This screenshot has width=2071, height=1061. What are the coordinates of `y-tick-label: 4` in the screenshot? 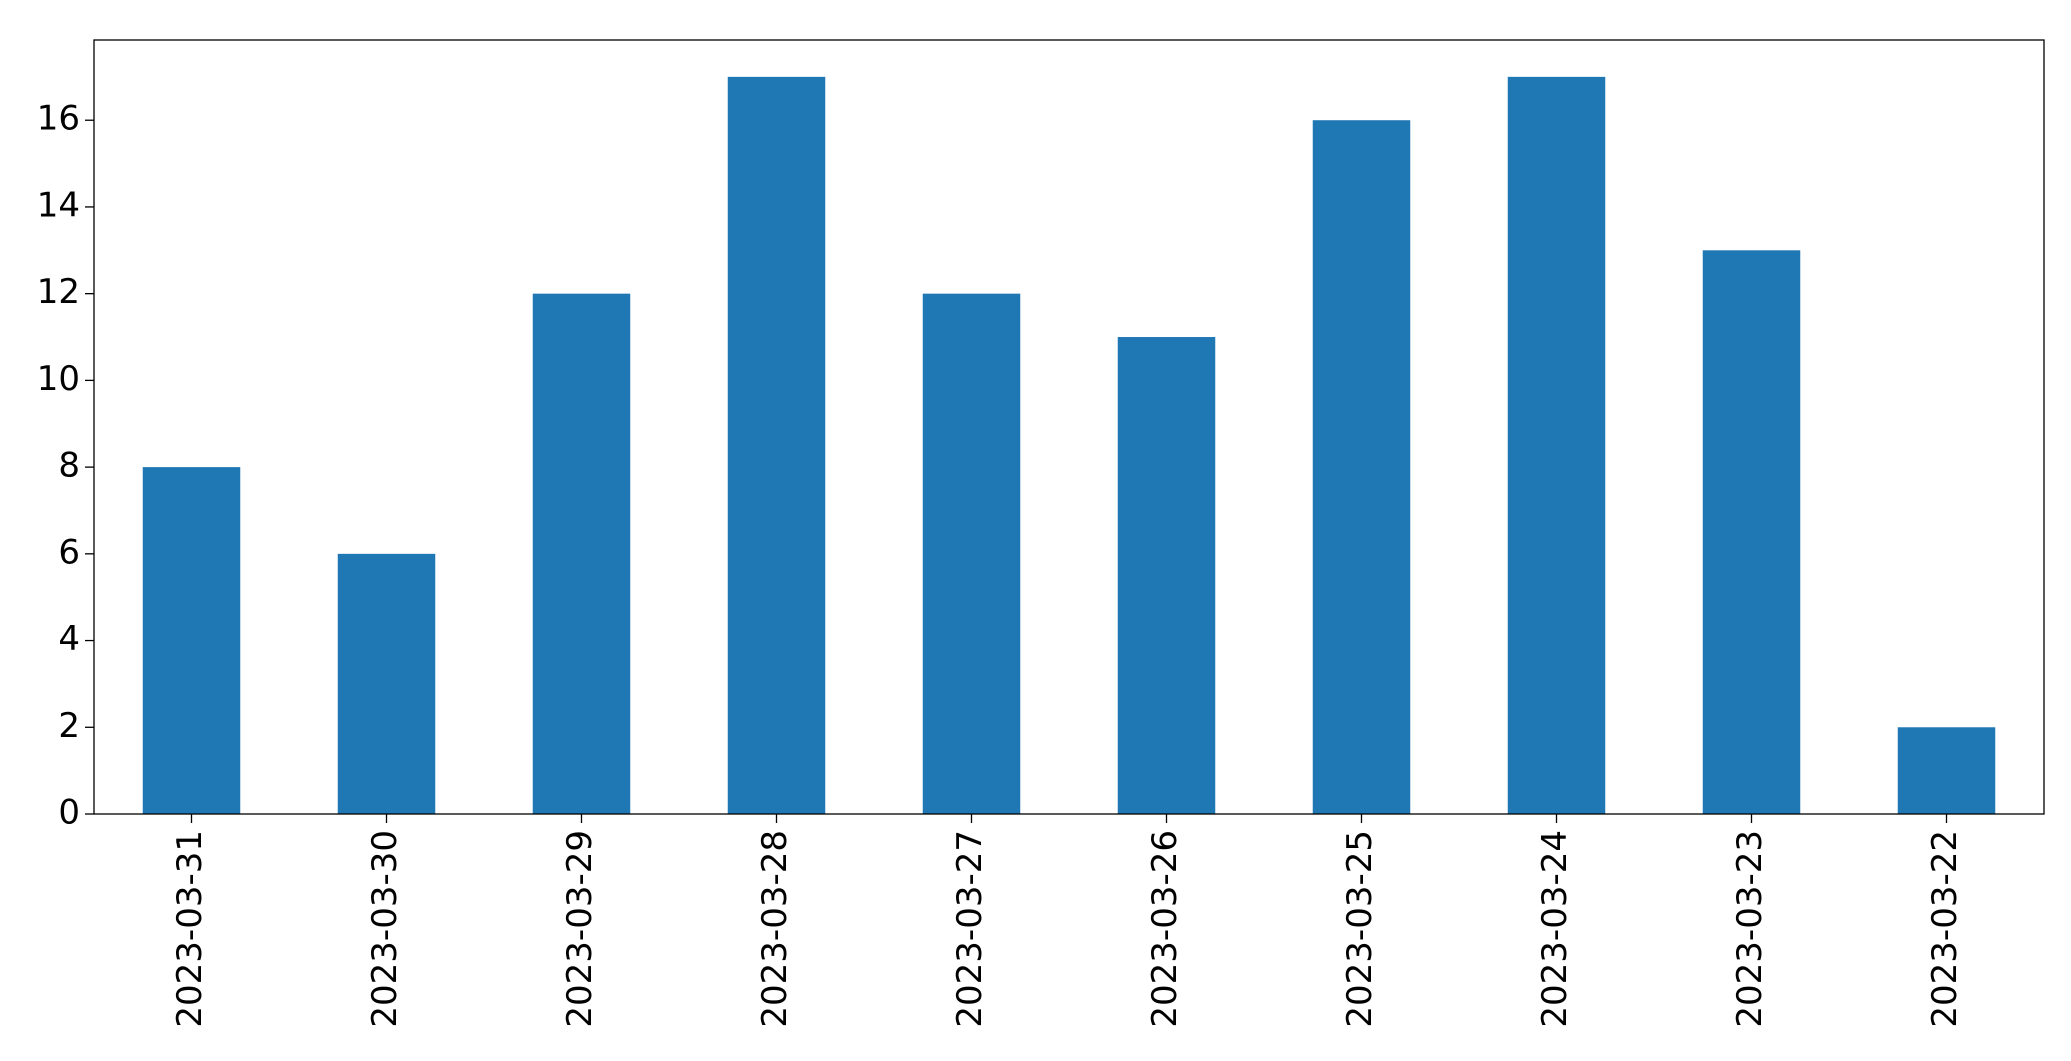 It's located at (69, 639).